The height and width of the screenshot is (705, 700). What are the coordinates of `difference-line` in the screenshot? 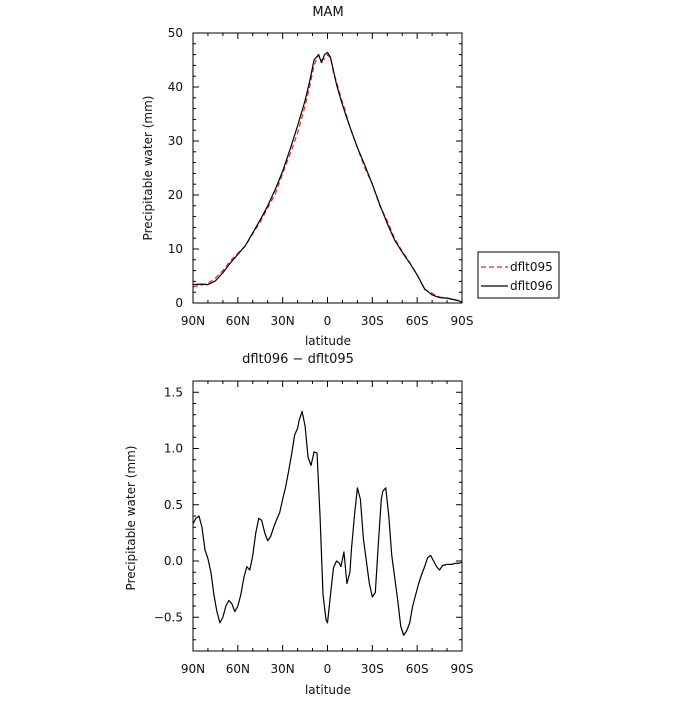 It's located at (327, 523).